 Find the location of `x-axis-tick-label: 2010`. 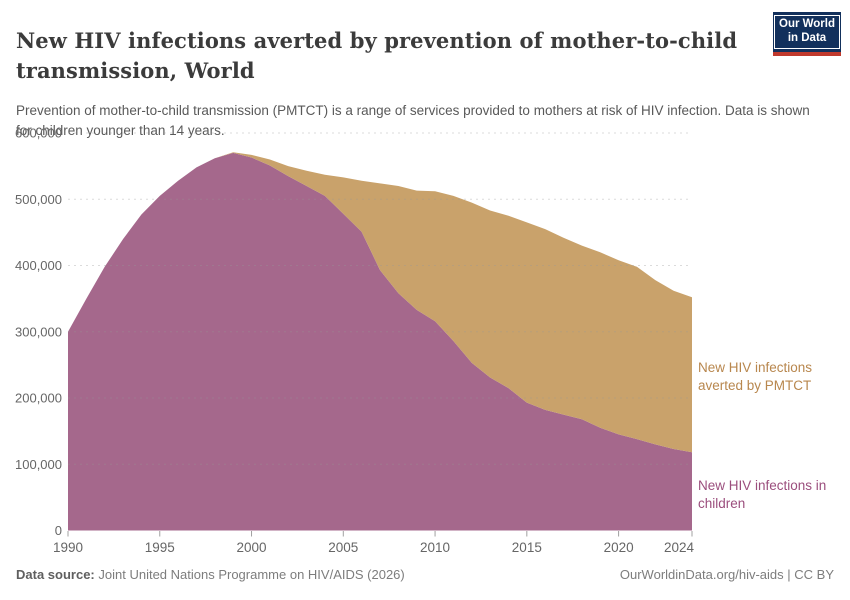

x-axis-tick-label: 2010 is located at coordinates (435, 547).